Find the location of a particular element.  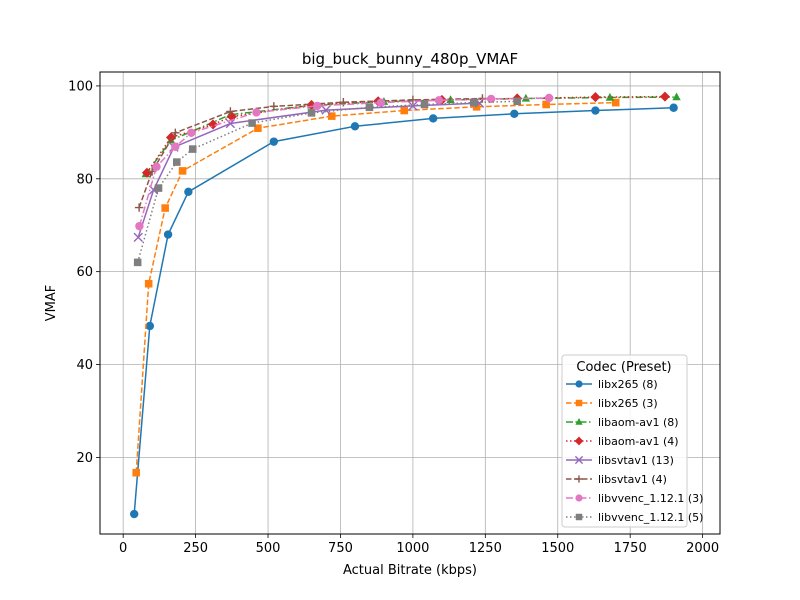

y-tick-label: 100 is located at coordinates (80, 86).